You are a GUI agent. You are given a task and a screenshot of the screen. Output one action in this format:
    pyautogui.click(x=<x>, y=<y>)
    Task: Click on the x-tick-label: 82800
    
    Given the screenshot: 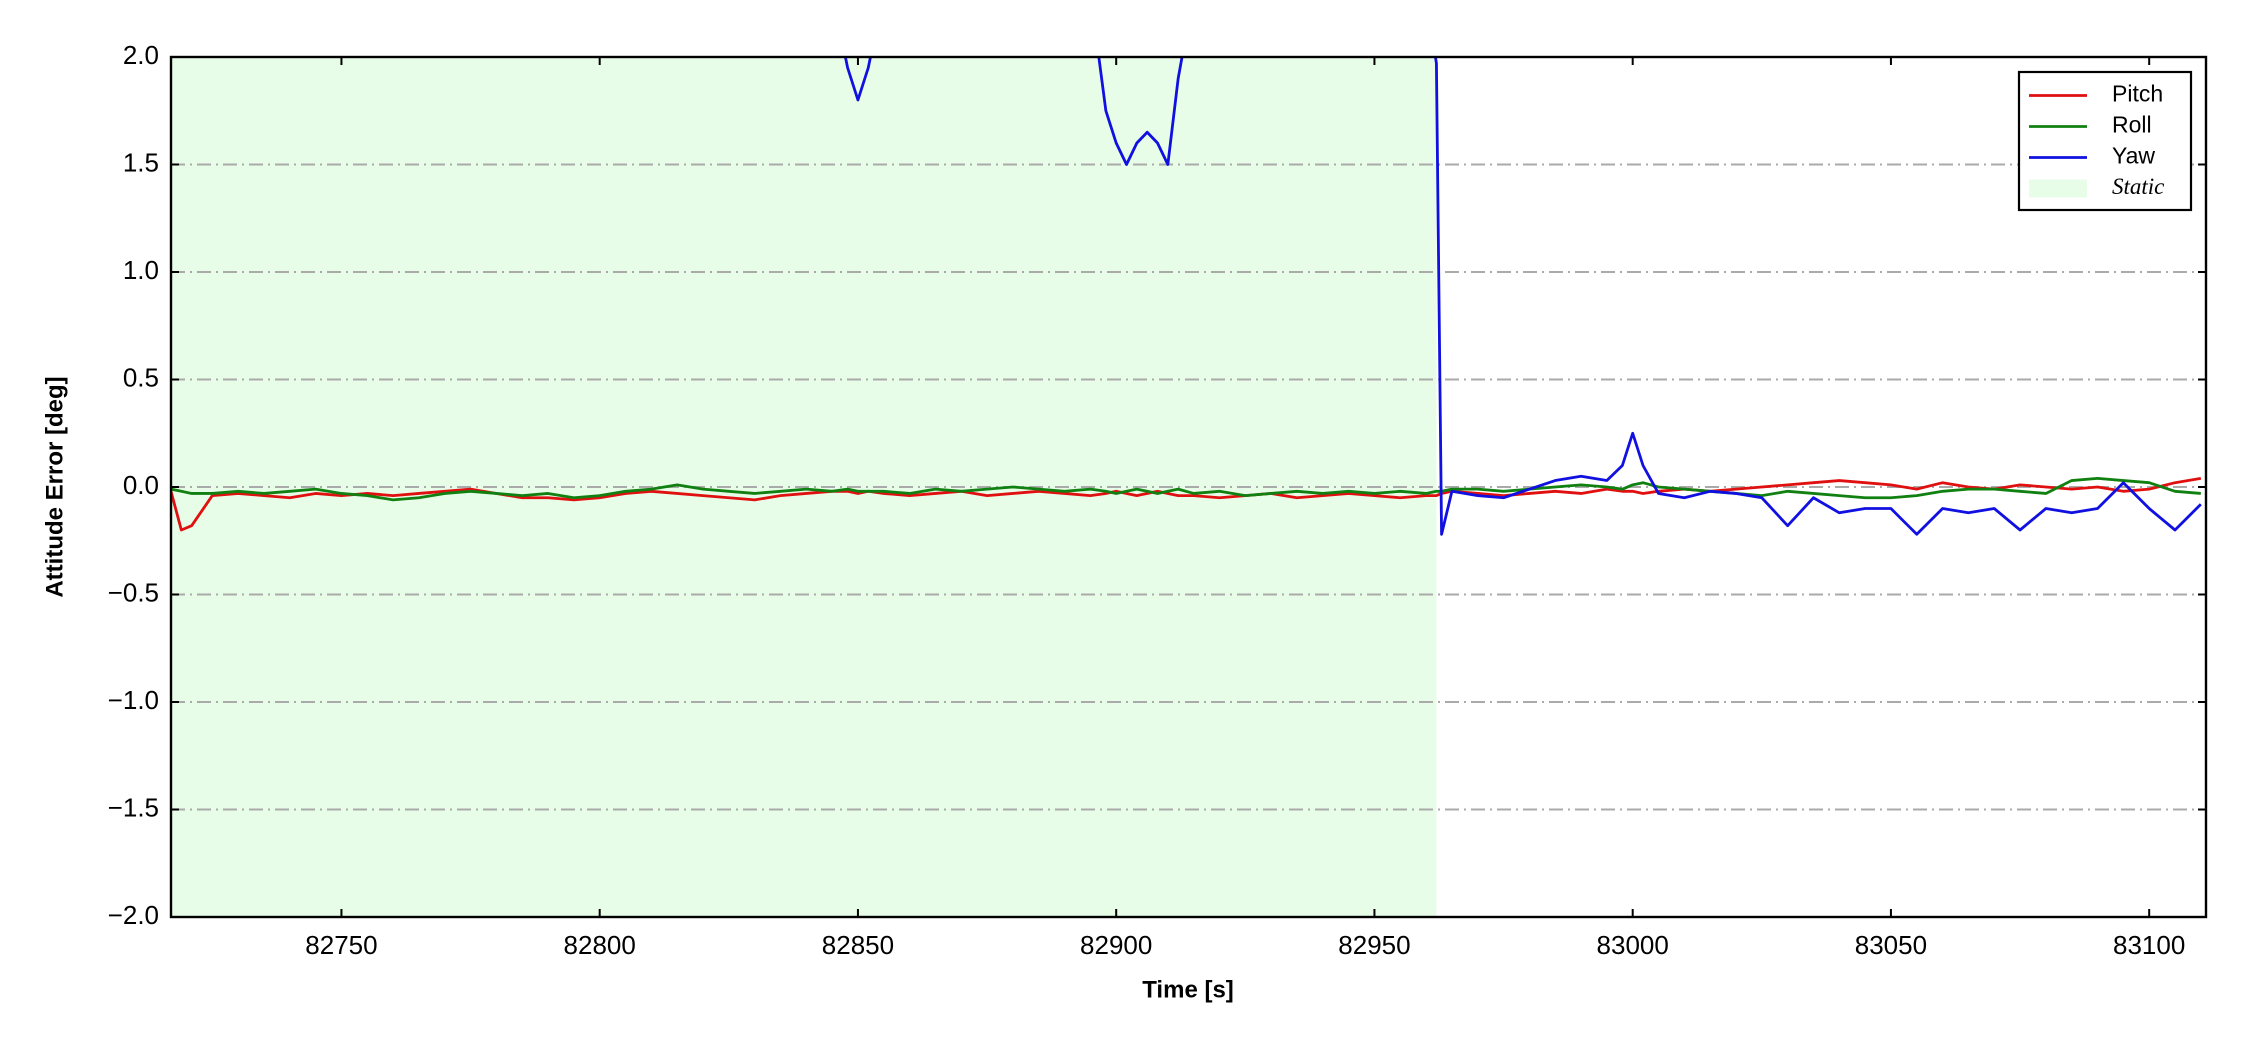 What is the action you would take?
    pyautogui.click(x=600, y=945)
    